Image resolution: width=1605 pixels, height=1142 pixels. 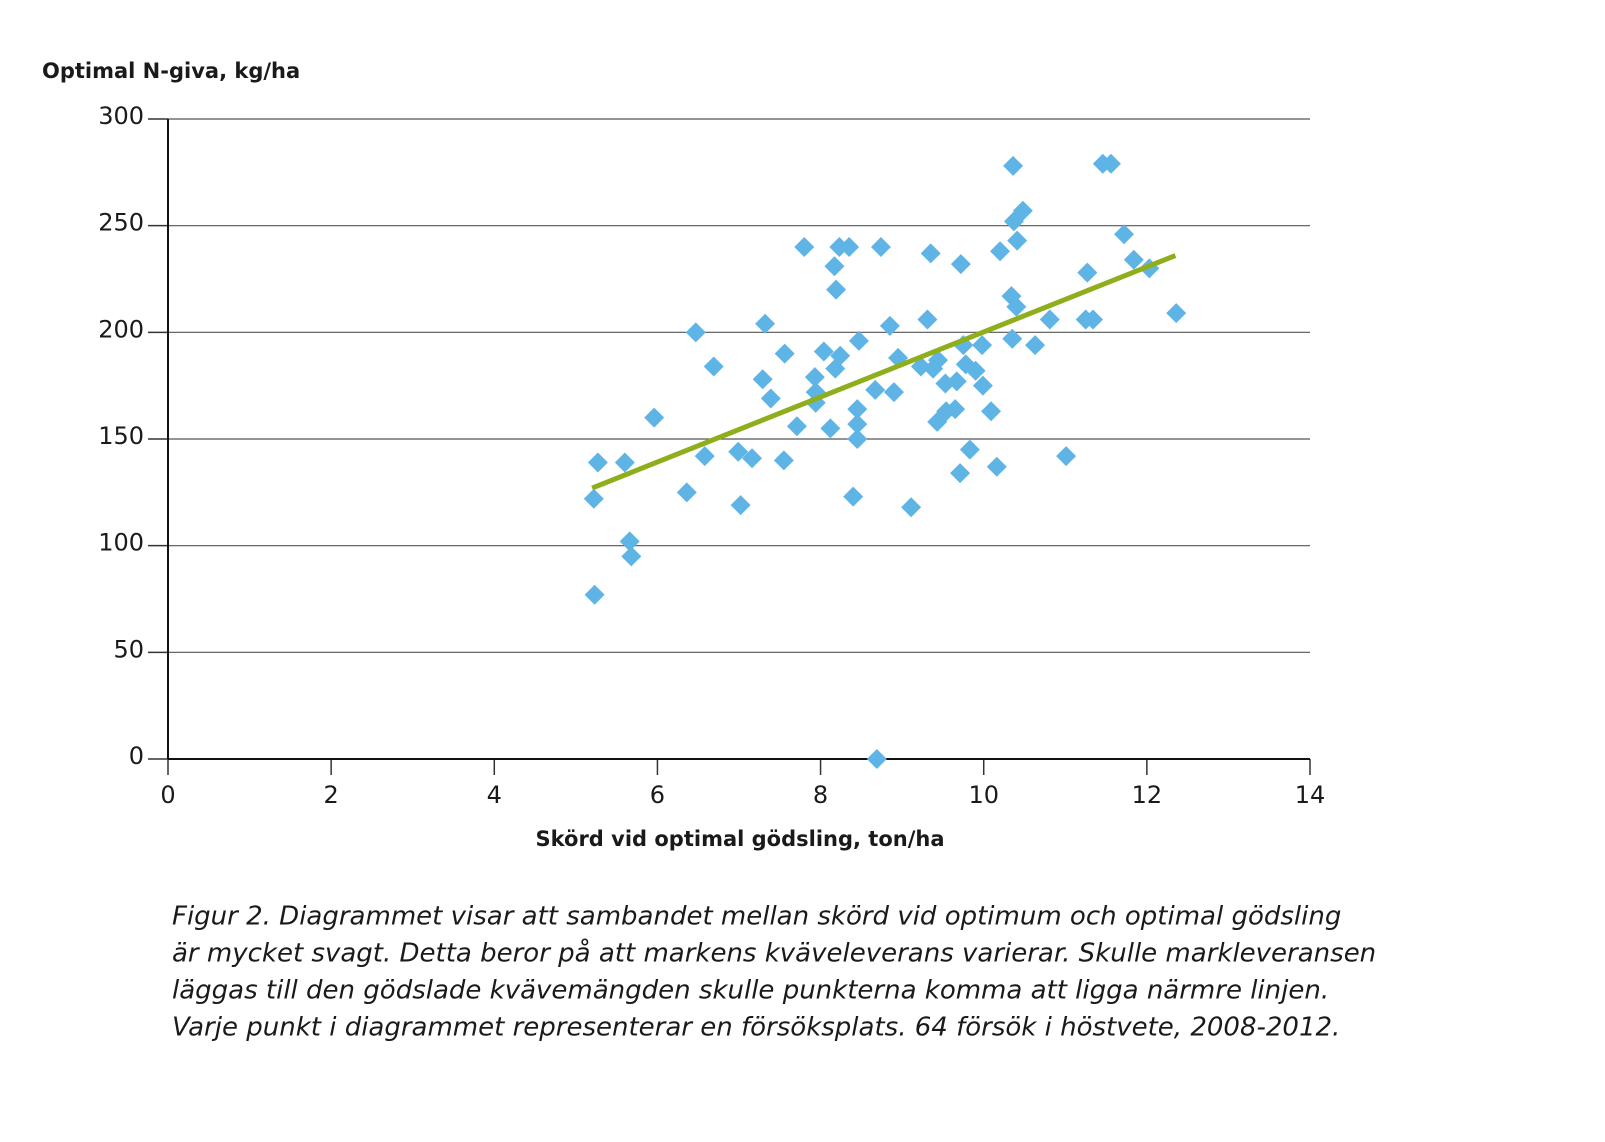 I want to click on trend-line, so click(x=884, y=372).